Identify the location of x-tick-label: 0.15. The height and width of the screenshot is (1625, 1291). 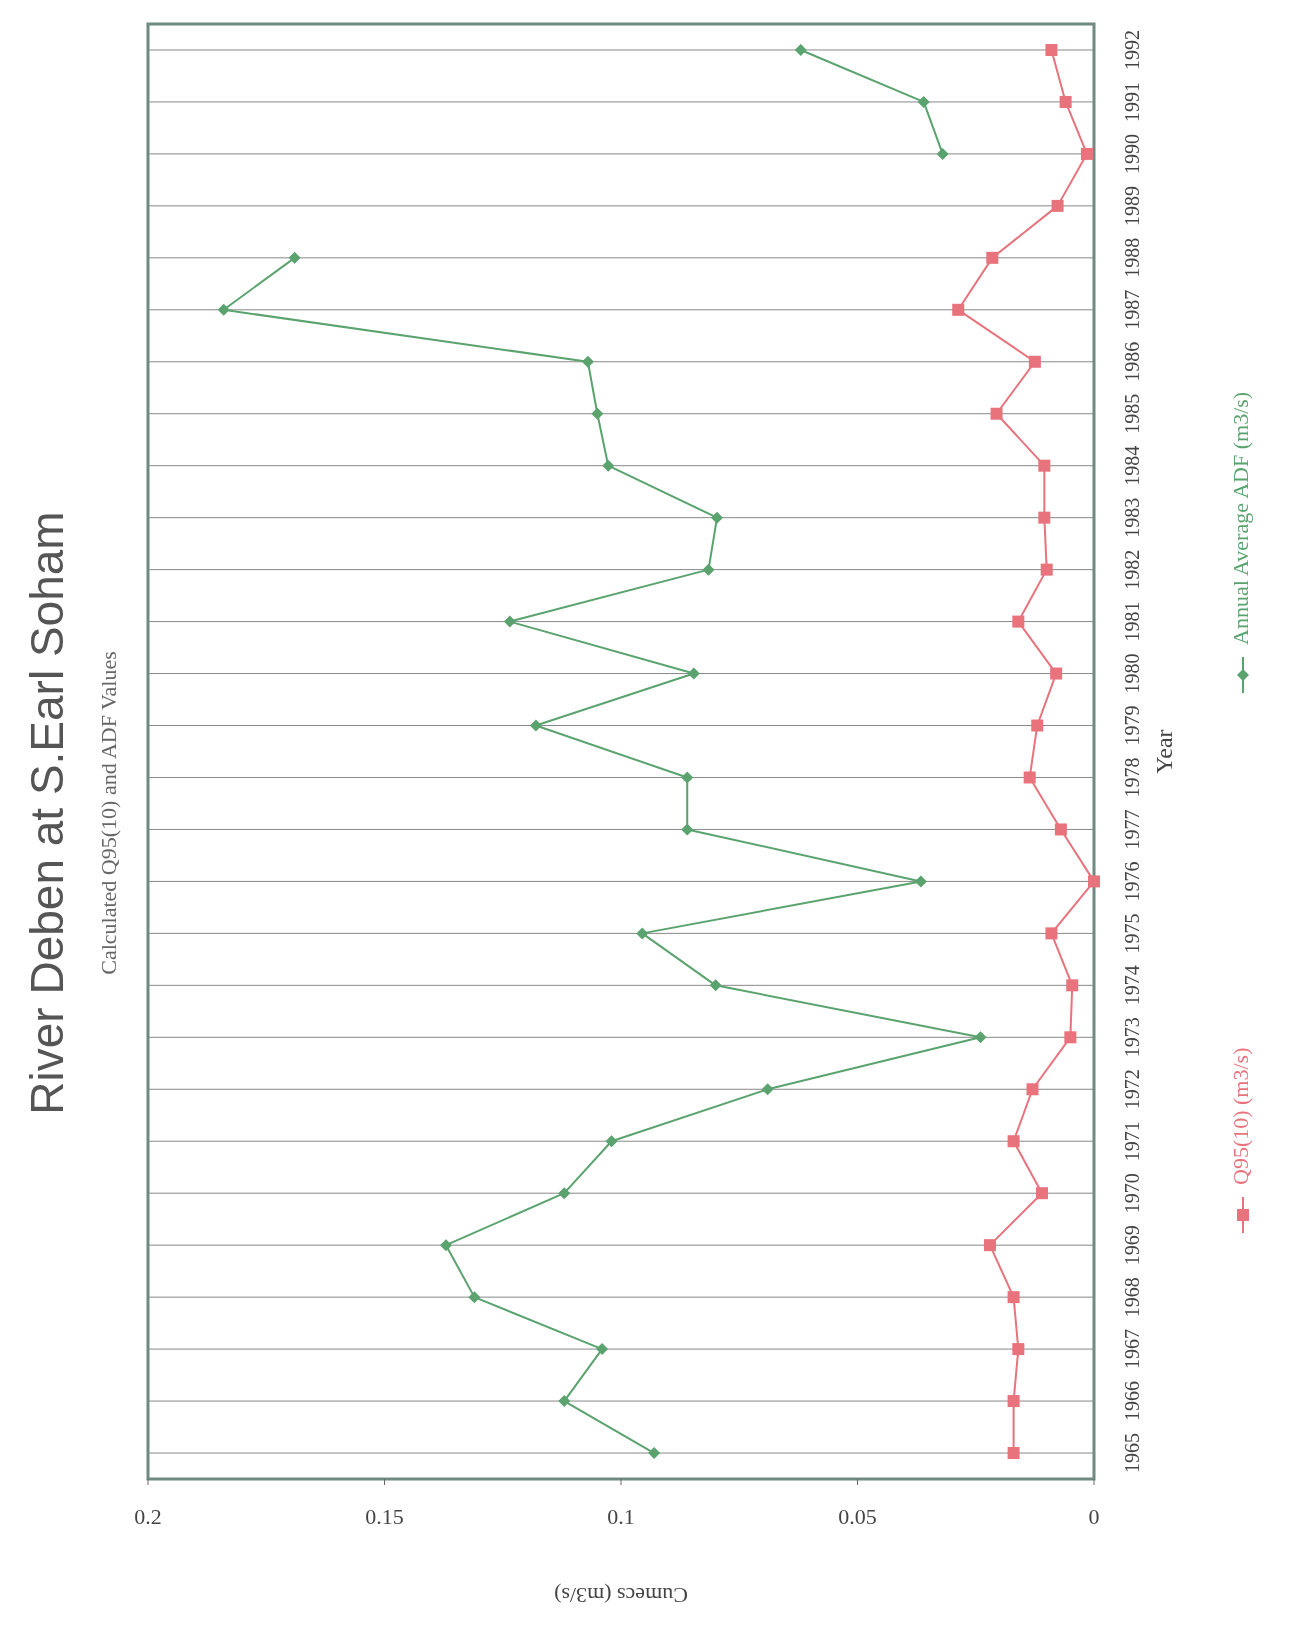
(384, 1517).